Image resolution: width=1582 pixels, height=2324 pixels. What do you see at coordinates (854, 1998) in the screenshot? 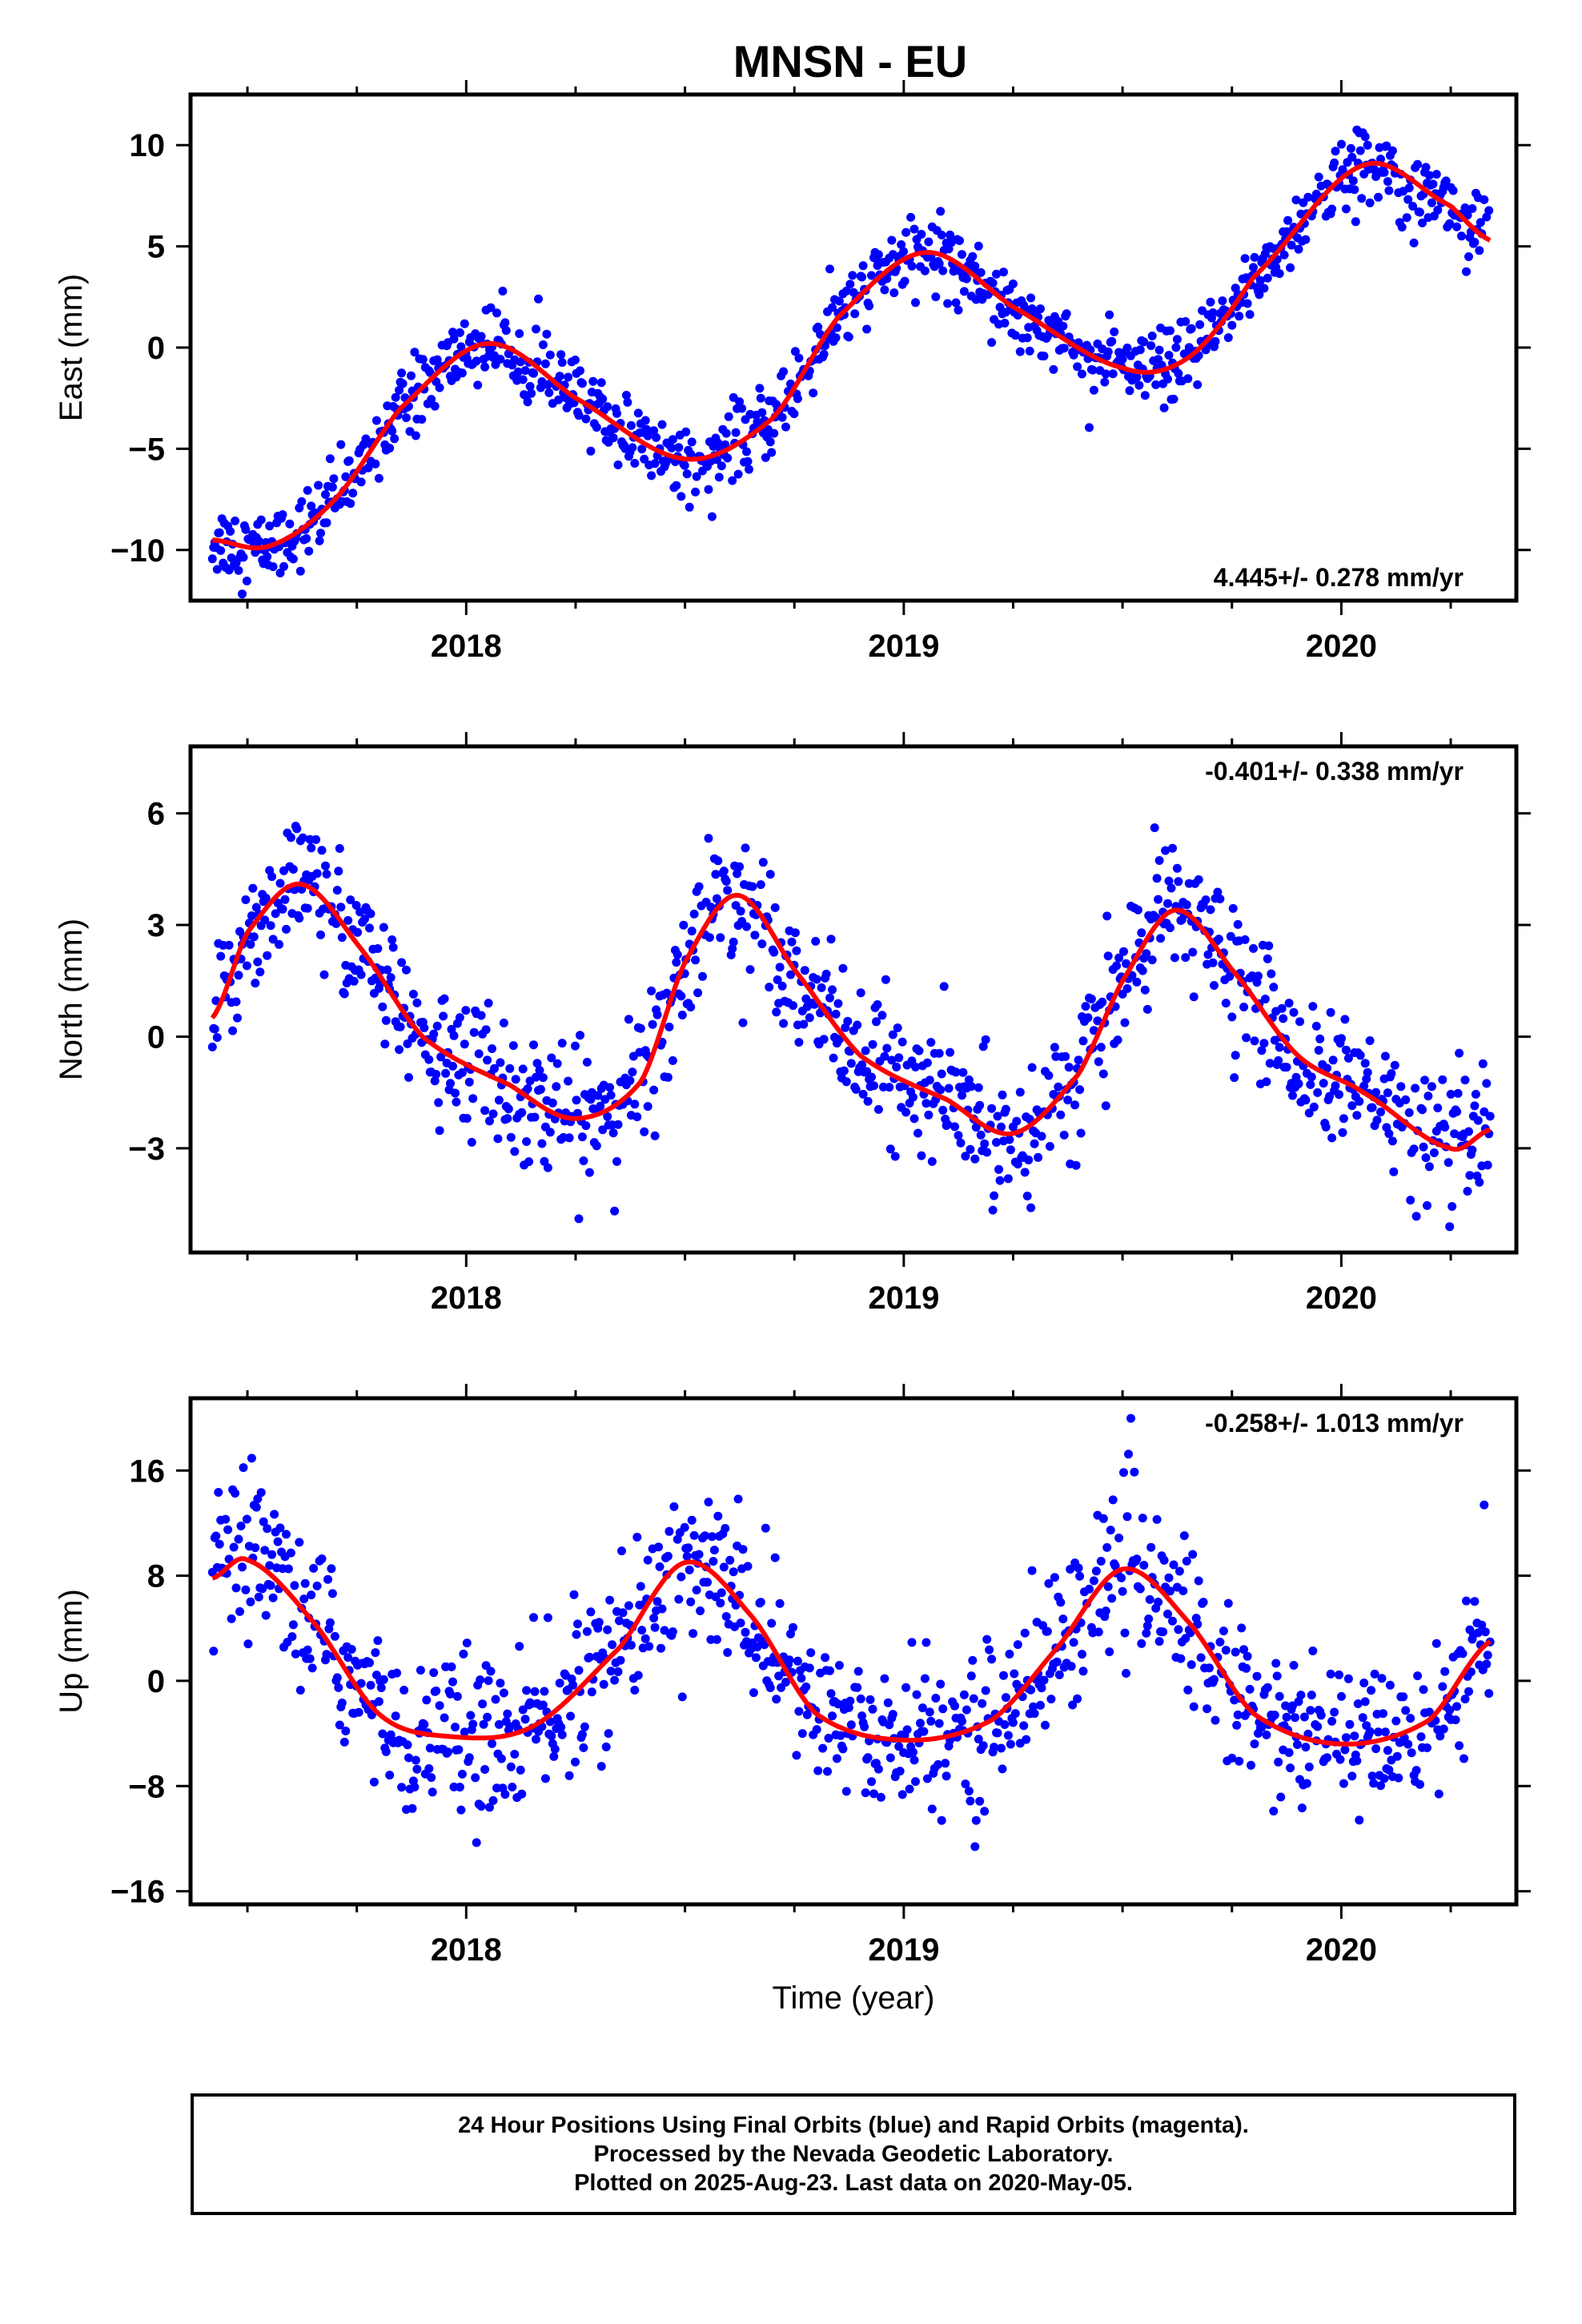
I see `x-axis-label: Time (year)` at bounding box center [854, 1998].